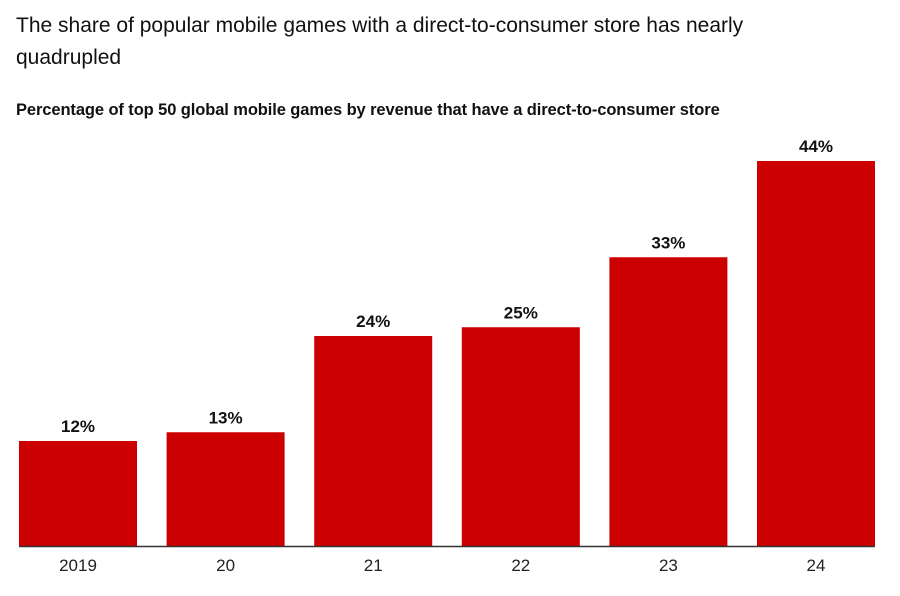 Image resolution: width=900 pixels, height=596 pixels. What do you see at coordinates (373, 565) in the screenshot?
I see `x-tick-label: 21` at bounding box center [373, 565].